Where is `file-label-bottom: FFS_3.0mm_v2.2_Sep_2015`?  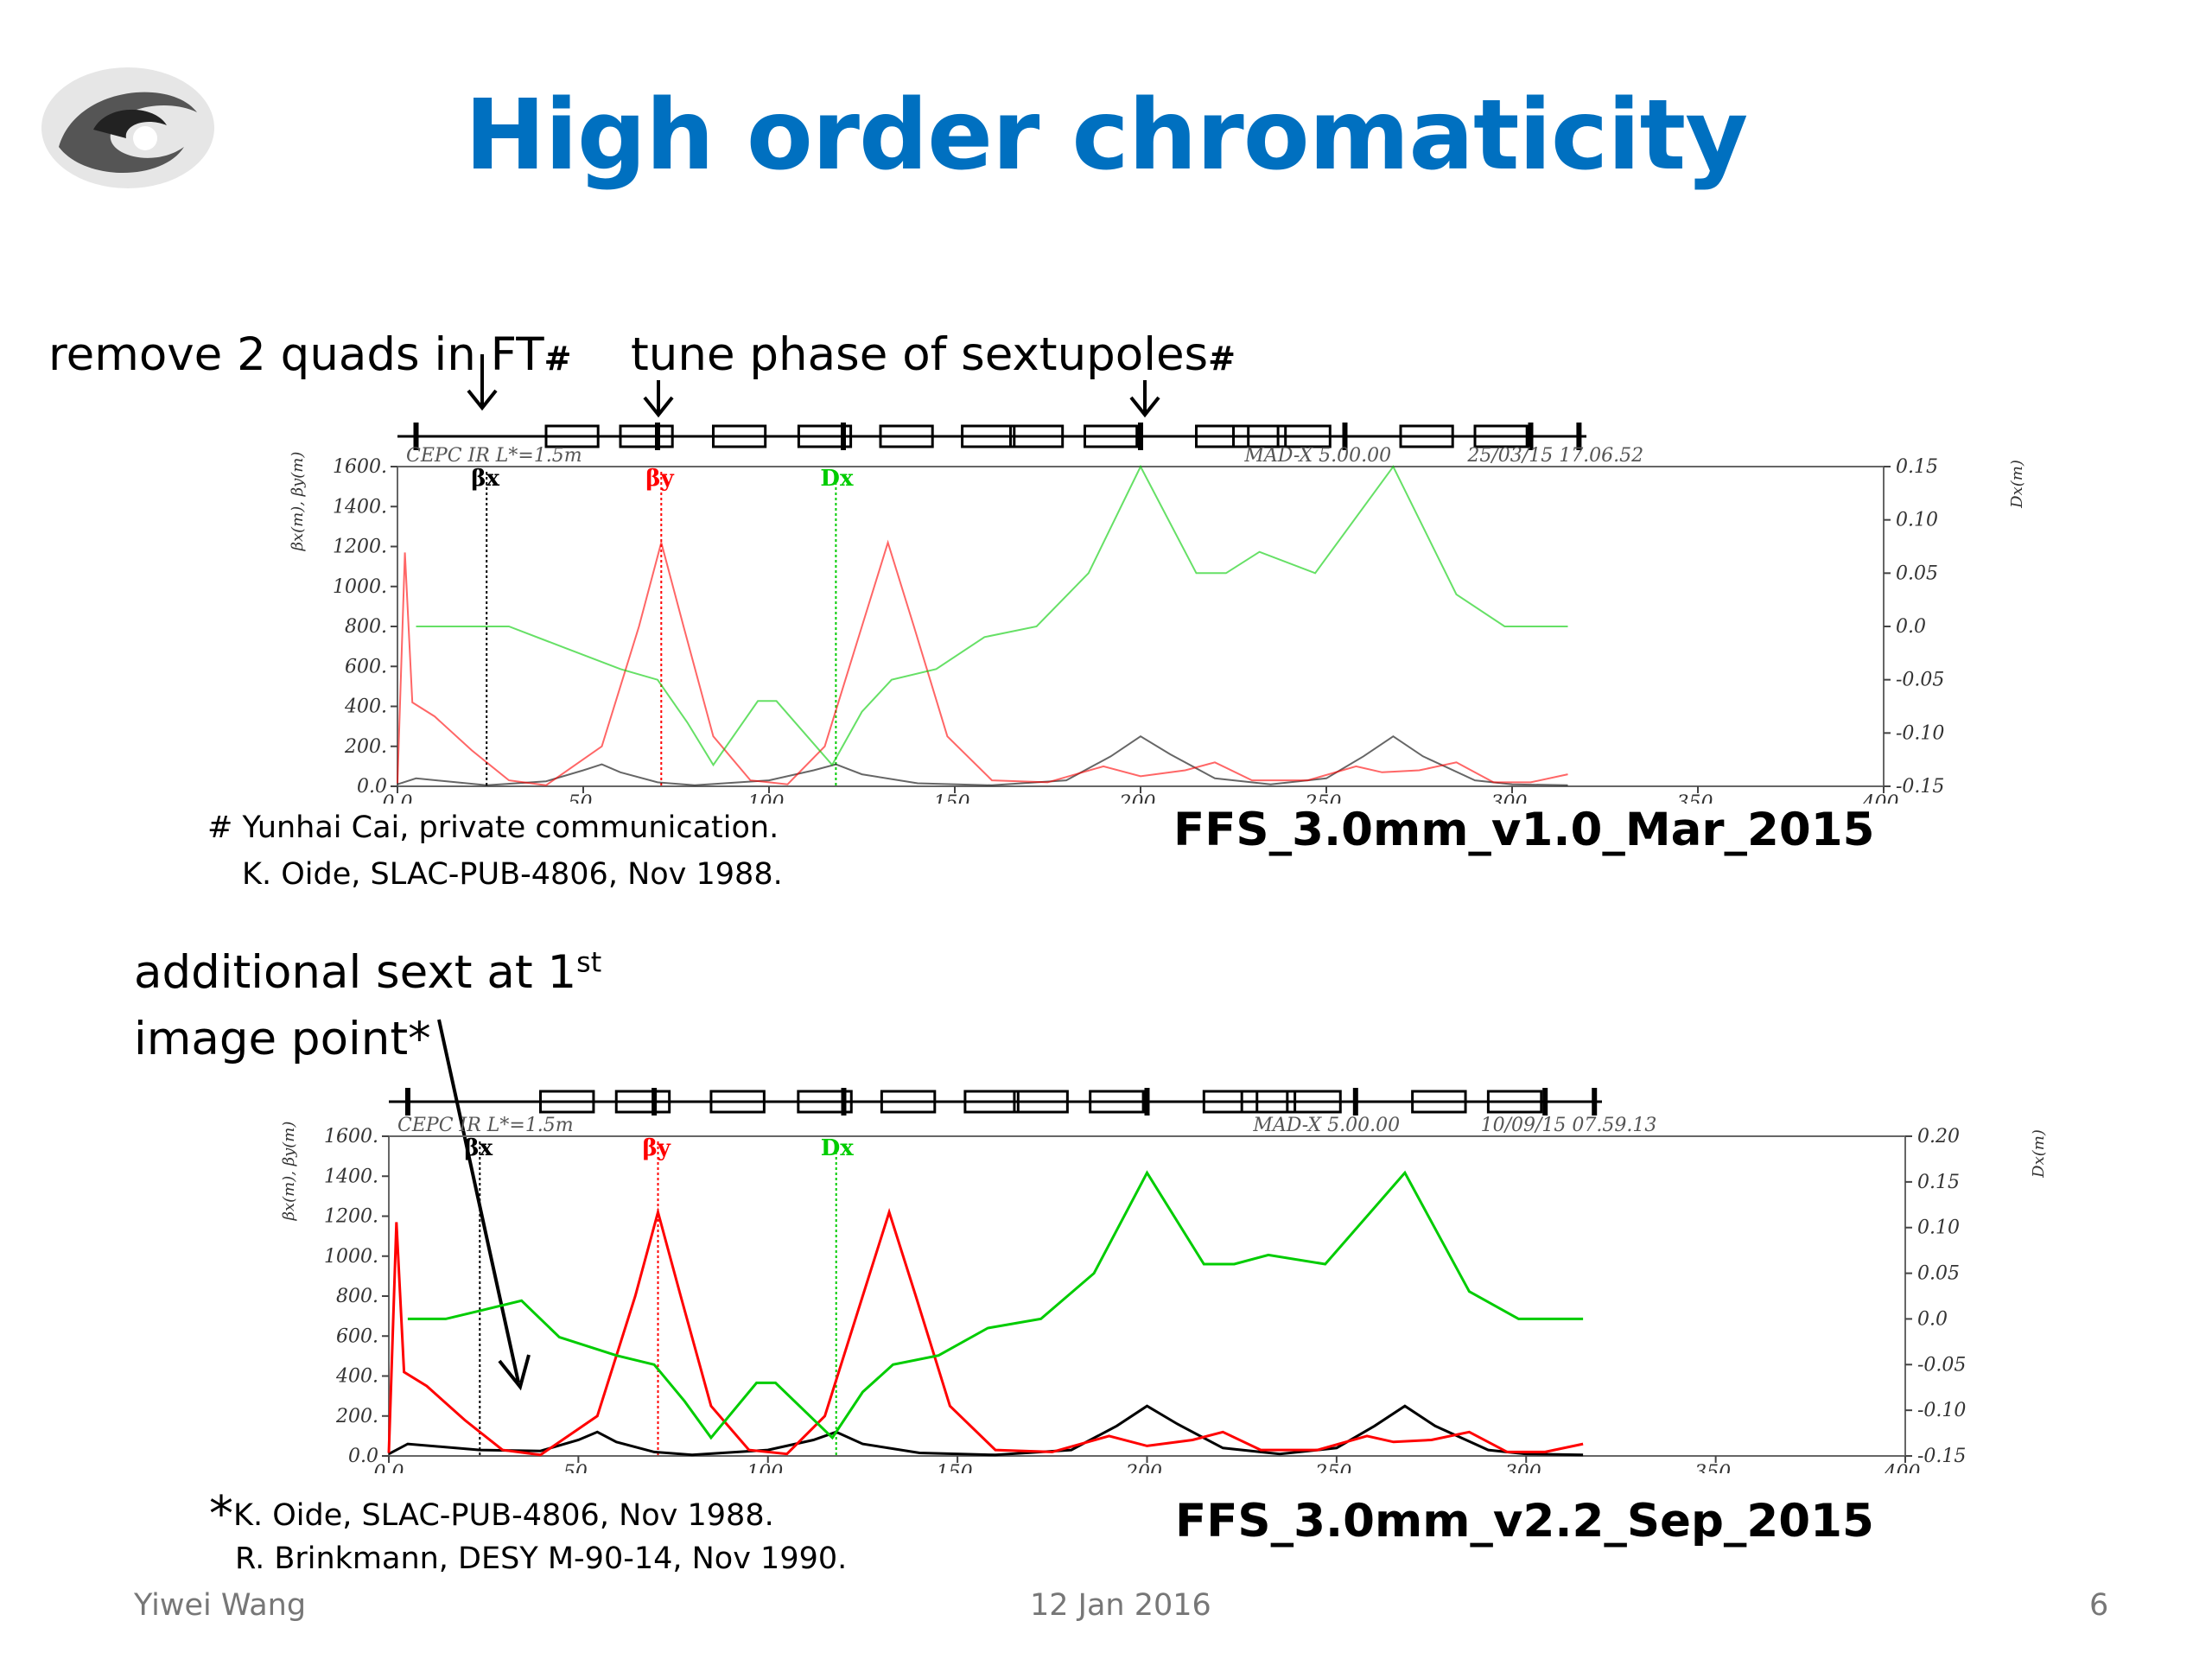
file-label-bottom: FFS_3.0mm_v2.2_Sep_2015 is located at coordinates (1524, 1521).